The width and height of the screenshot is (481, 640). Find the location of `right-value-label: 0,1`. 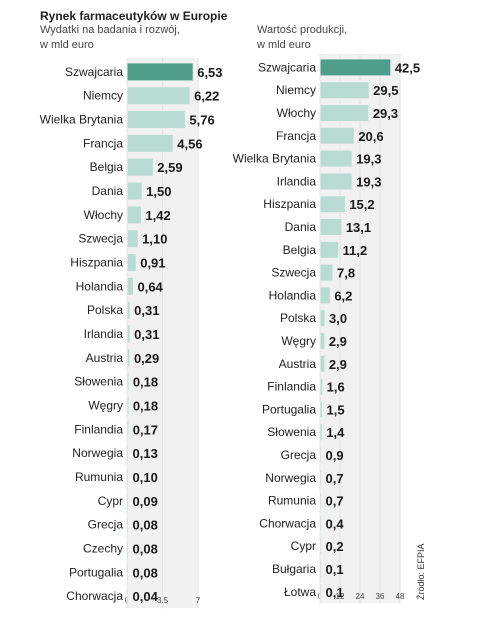

right-value-label: 0,1 is located at coordinates (335, 569).